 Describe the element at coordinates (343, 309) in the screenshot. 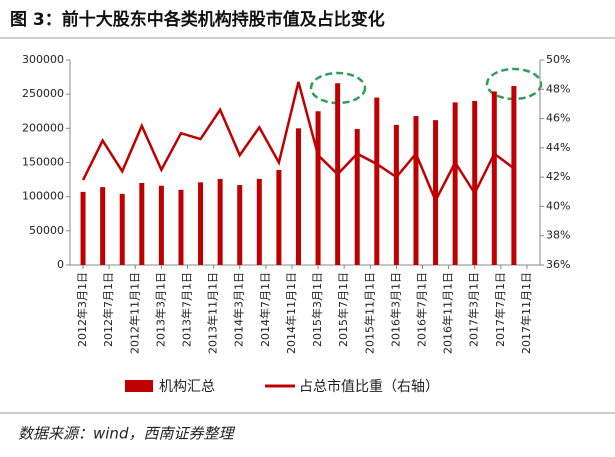

I see `x-tick-label: 2015年7月1日` at that location.